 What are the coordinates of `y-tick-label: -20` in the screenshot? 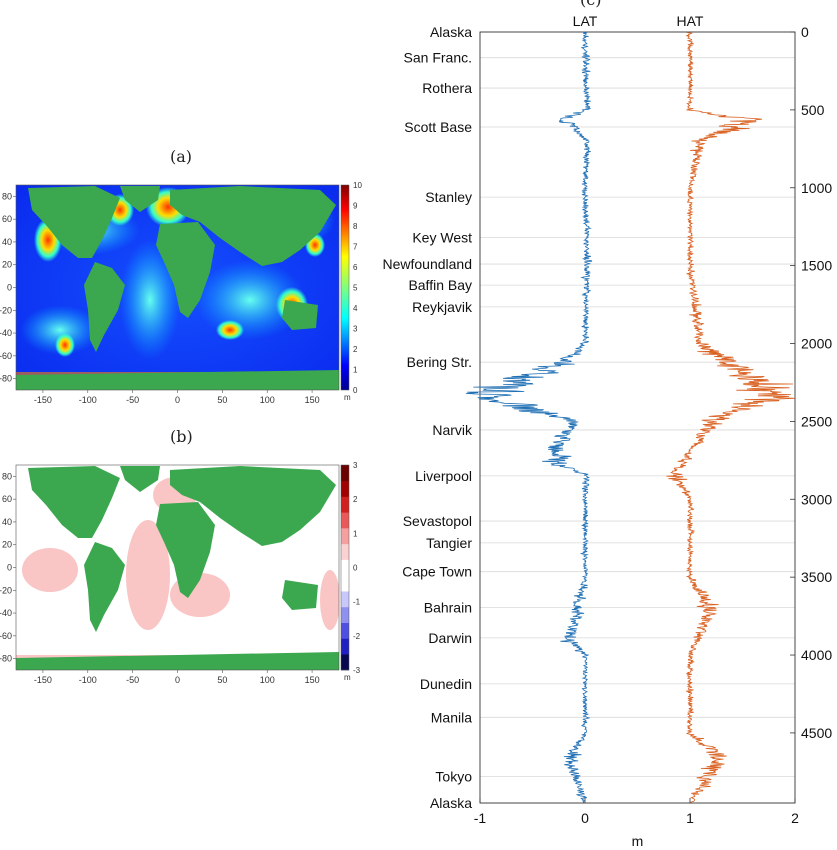 It's located at (6, 590).